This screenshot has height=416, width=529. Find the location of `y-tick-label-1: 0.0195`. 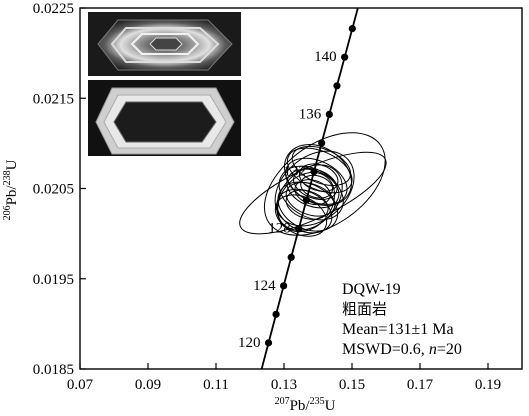

y-tick-label-1: 0.0195 is located at coordinates (53, 280).